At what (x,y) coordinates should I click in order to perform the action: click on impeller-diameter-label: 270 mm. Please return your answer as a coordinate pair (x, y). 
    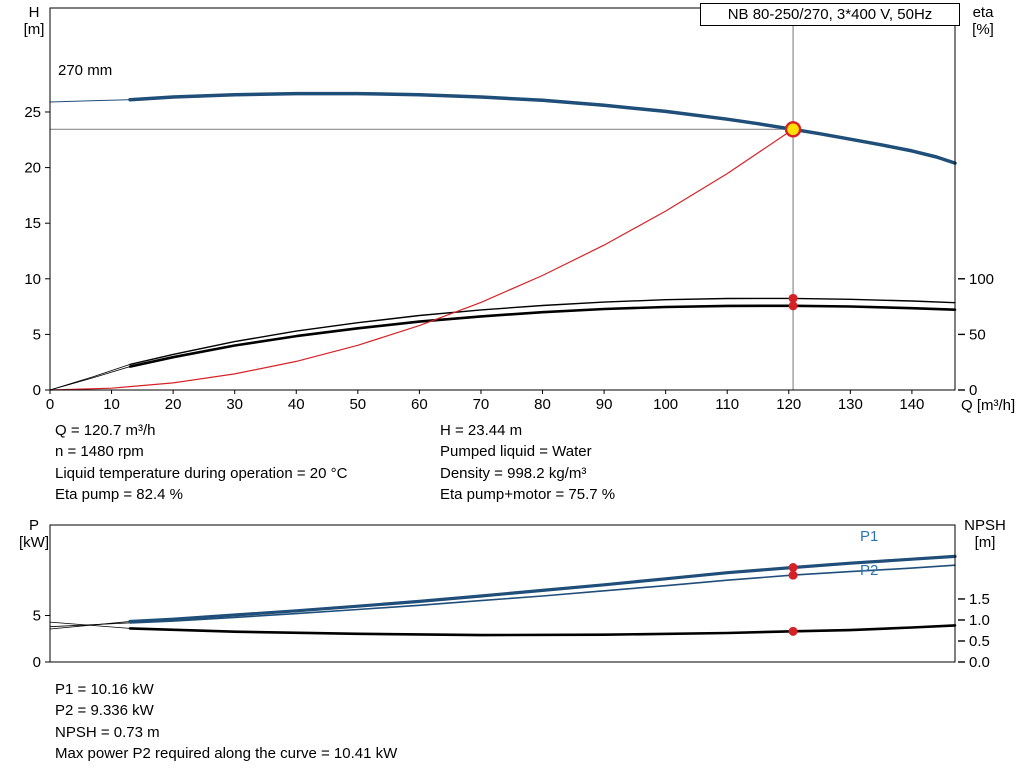
    Looking at the image, I should click on (85, 70).